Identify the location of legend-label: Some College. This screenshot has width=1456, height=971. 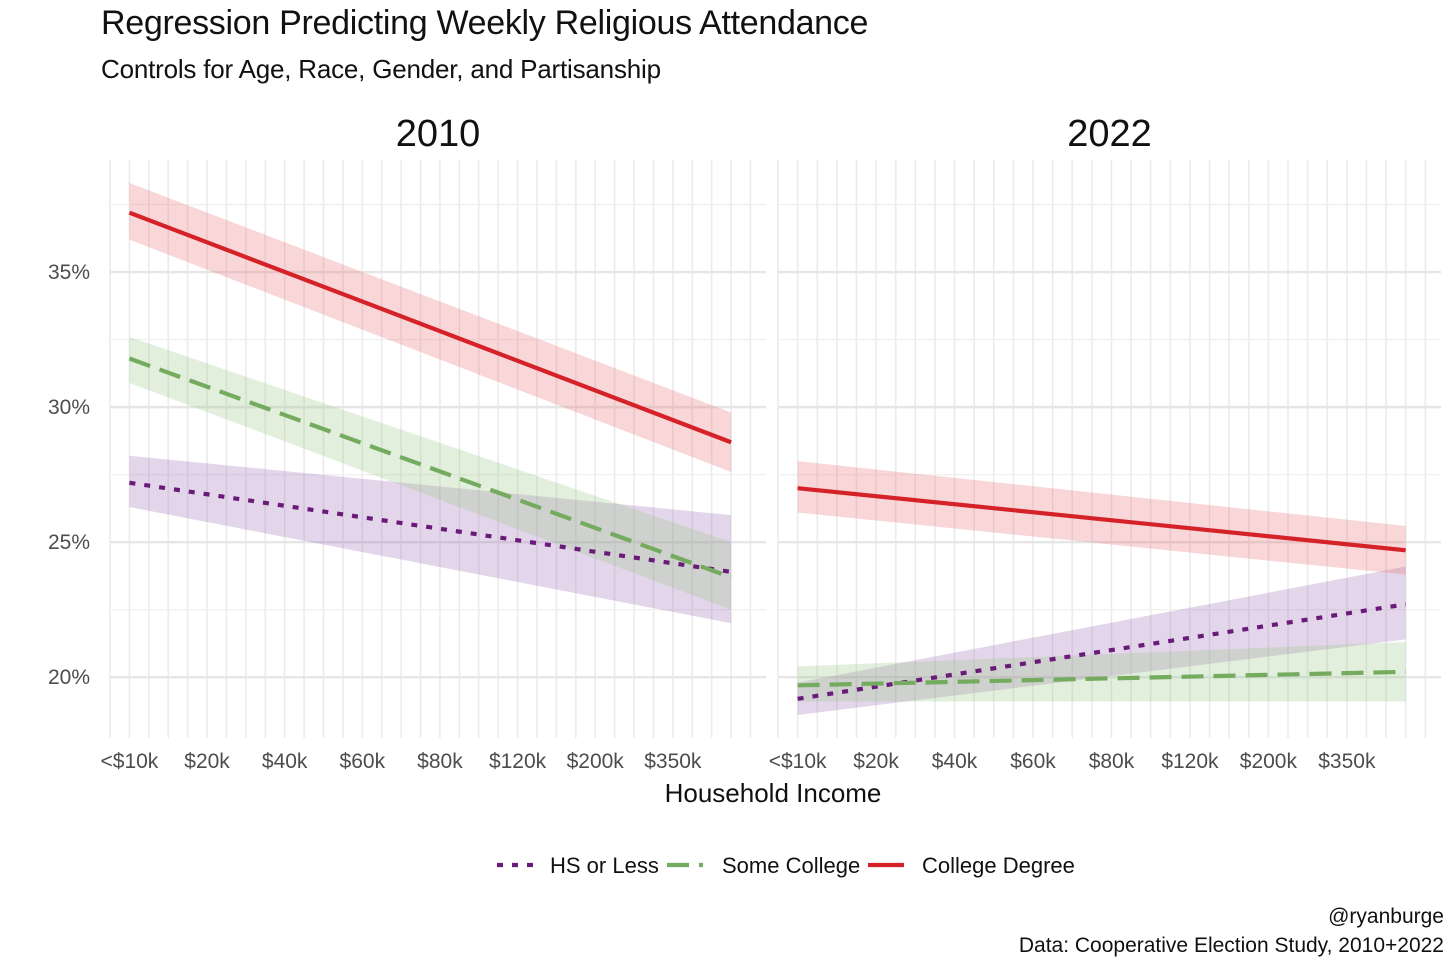
(791, 865).